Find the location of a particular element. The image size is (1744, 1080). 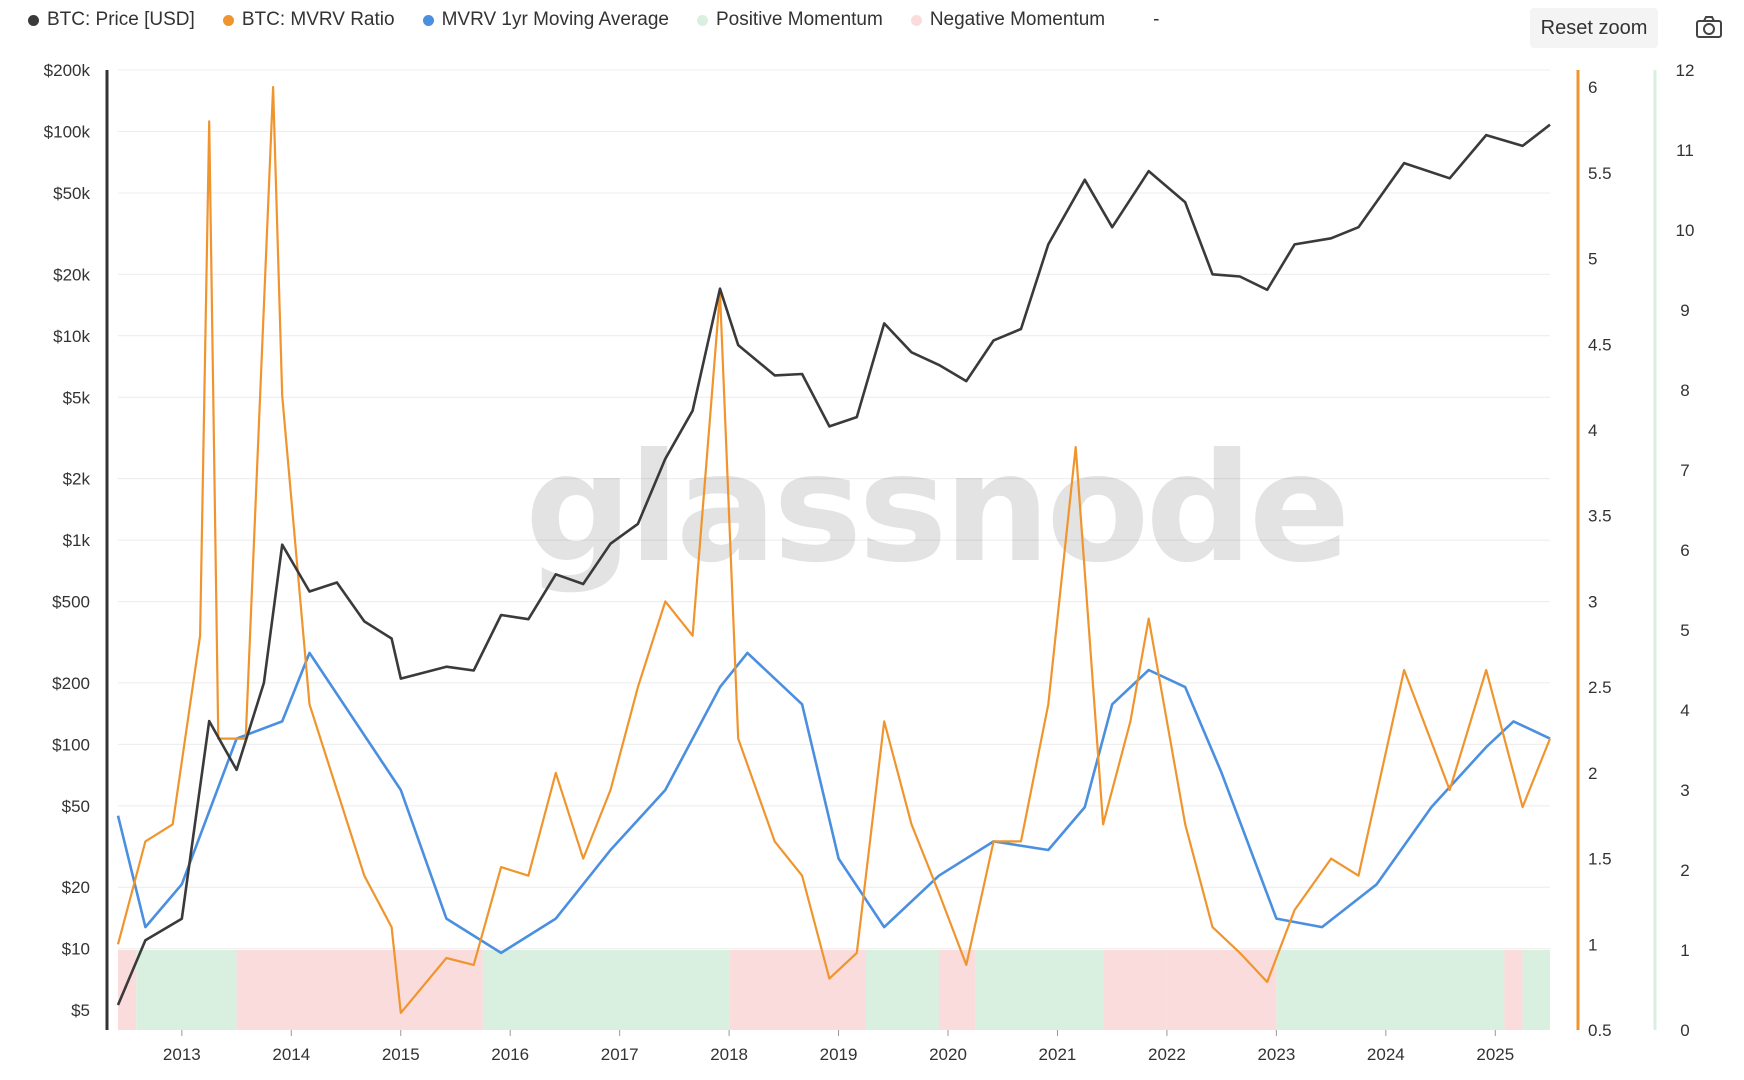

right-tick-label-momentum-10: 10 is located at coordinates (1685, 230).